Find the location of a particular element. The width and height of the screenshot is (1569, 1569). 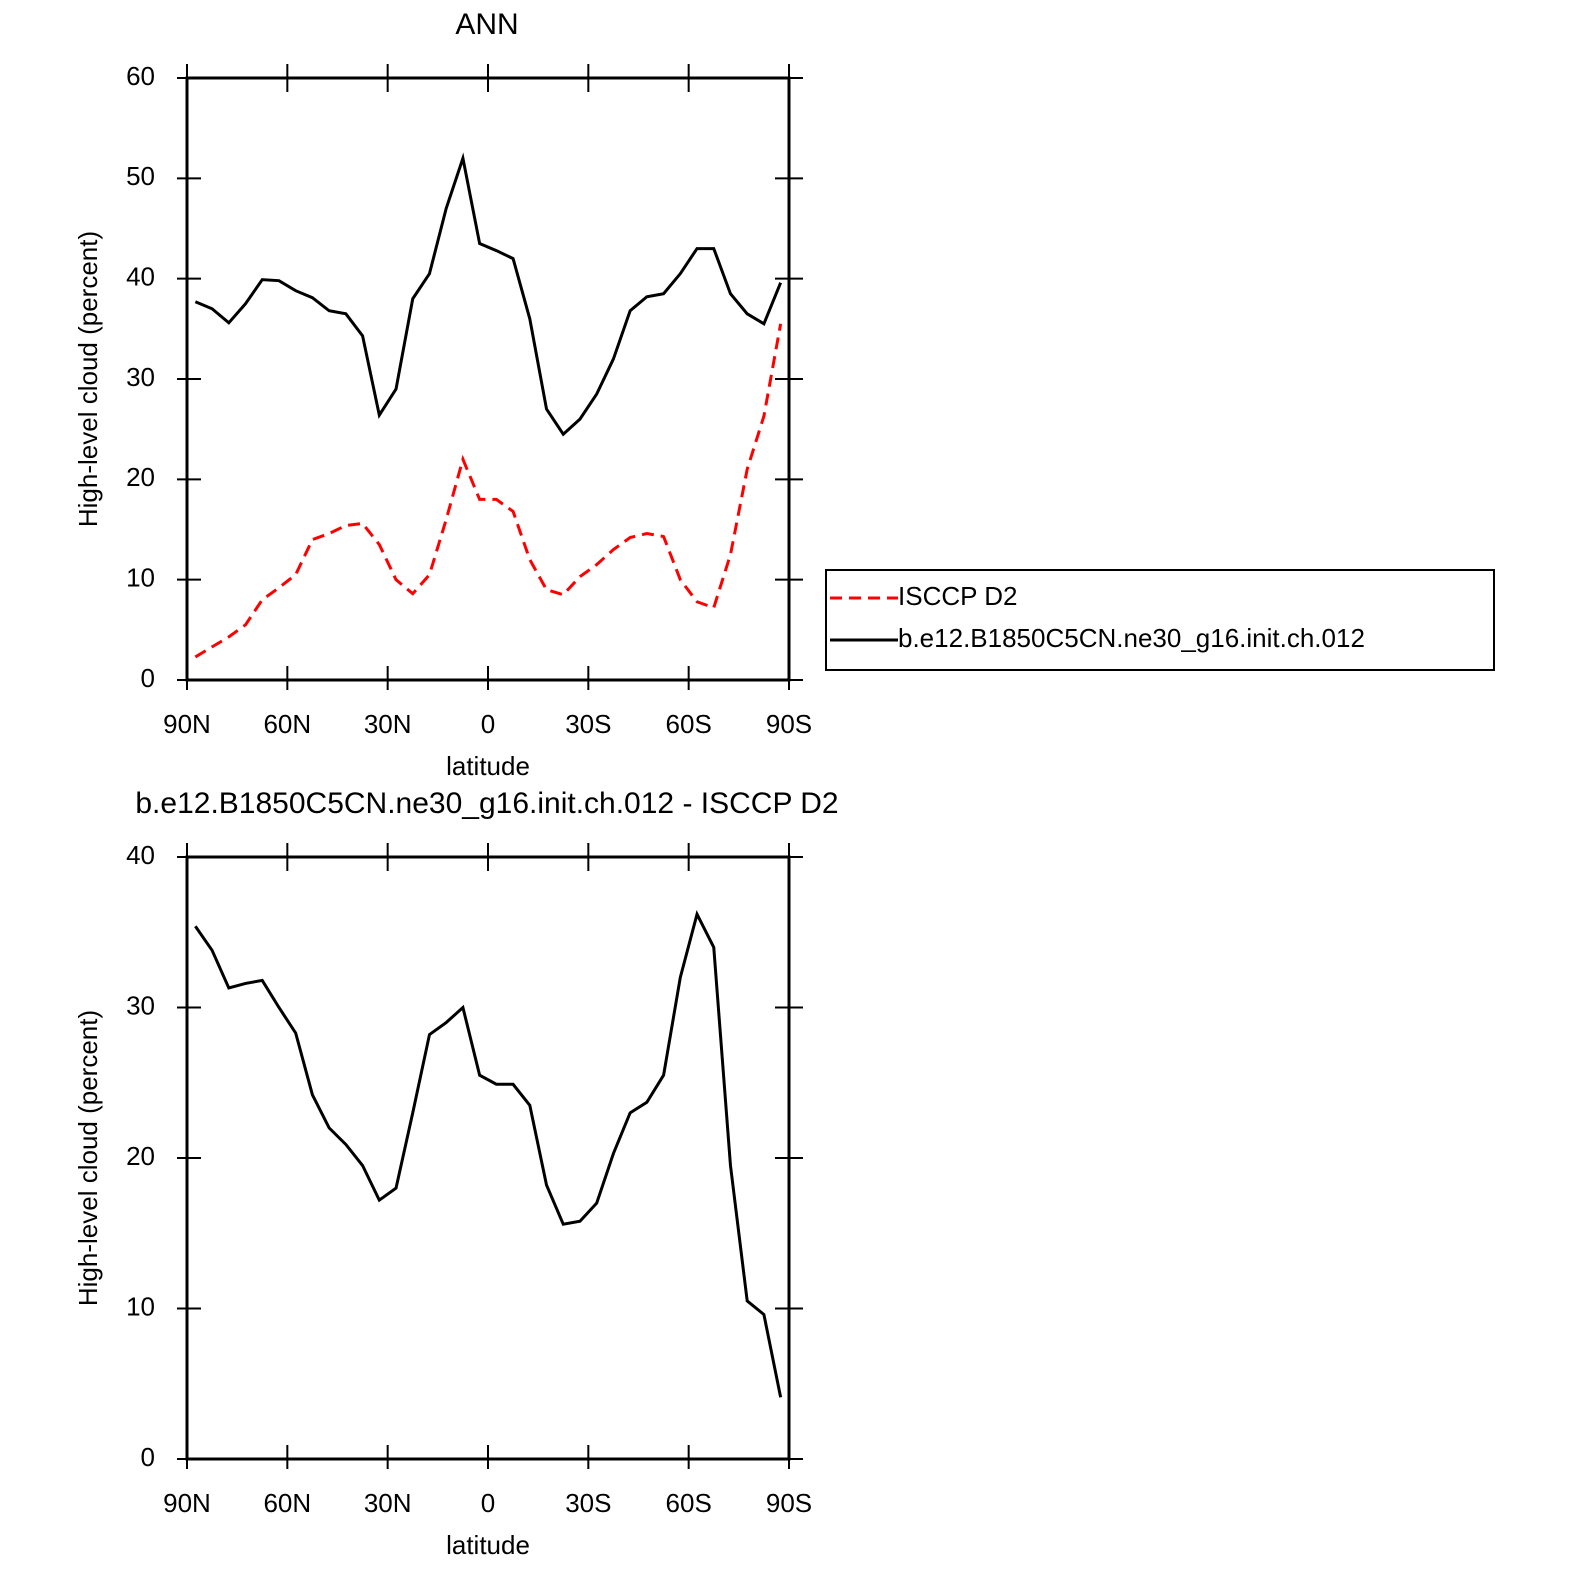

chart-title: ANN is located at coordinates (486, 24).